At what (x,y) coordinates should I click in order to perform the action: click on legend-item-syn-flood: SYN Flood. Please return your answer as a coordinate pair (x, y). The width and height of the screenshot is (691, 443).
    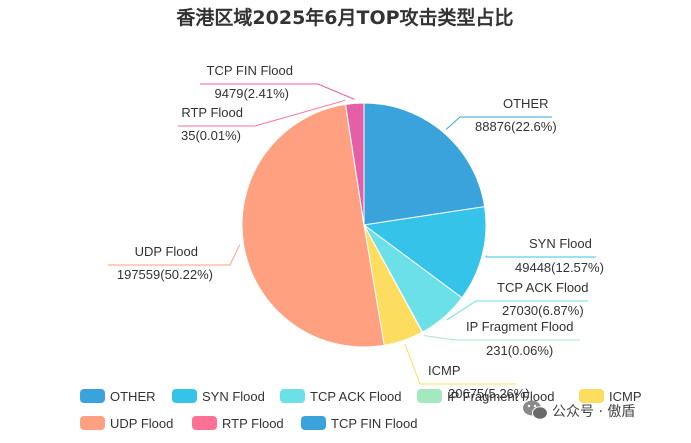
    Looking at the image, I should click on (218, 396).